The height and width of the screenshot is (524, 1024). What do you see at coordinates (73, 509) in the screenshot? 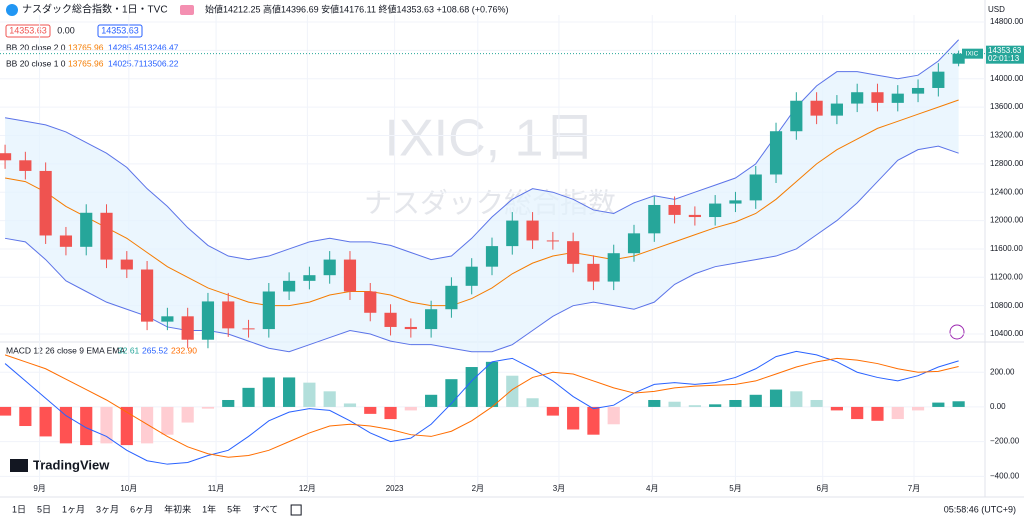
I see `range-button: 1ヶ月` at bounding box center [73, 509].